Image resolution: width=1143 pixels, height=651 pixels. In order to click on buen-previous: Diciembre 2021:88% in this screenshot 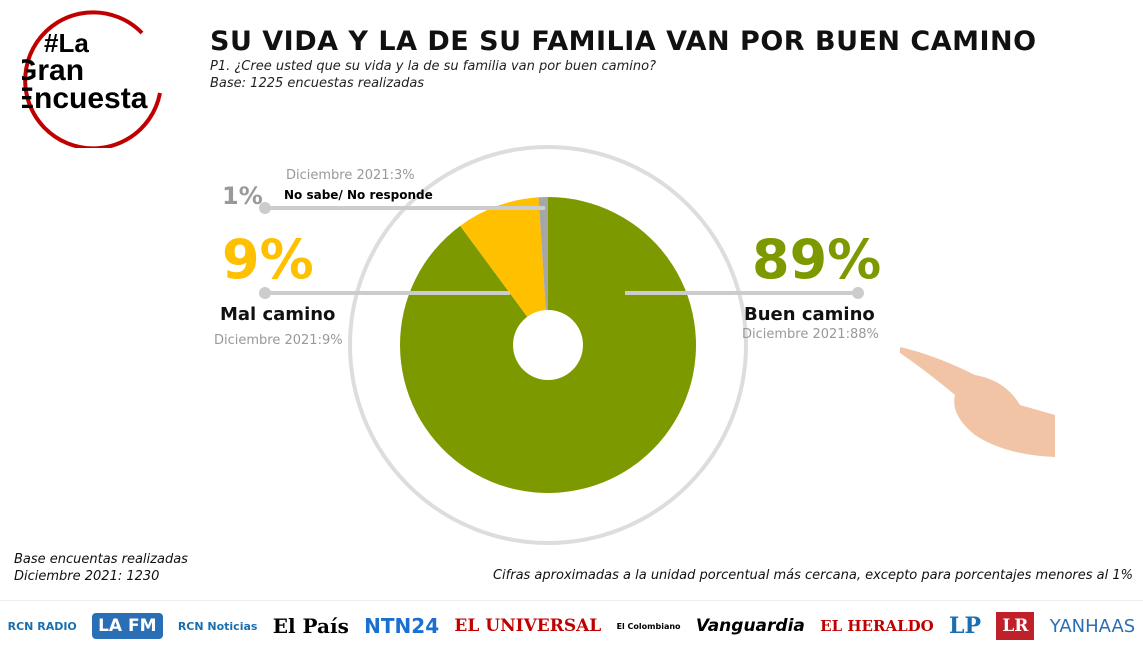, I will do `click(810, 334)`.